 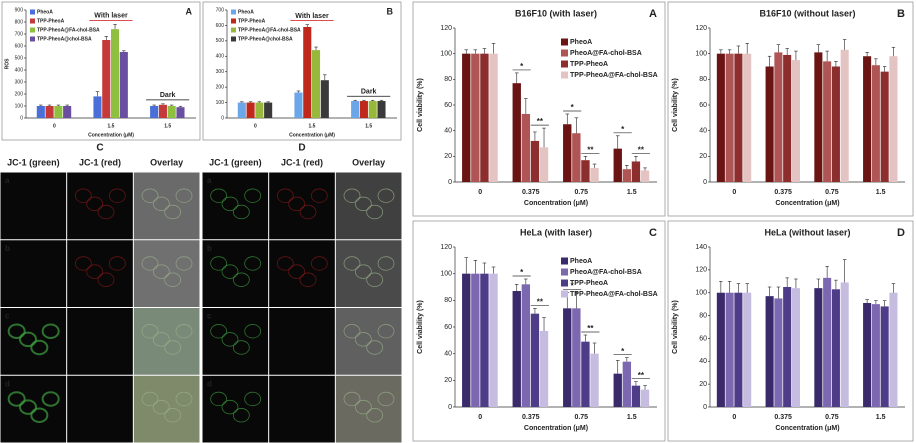 I want to click on x-tick-label: 0.375, so click(x=783, y=417).